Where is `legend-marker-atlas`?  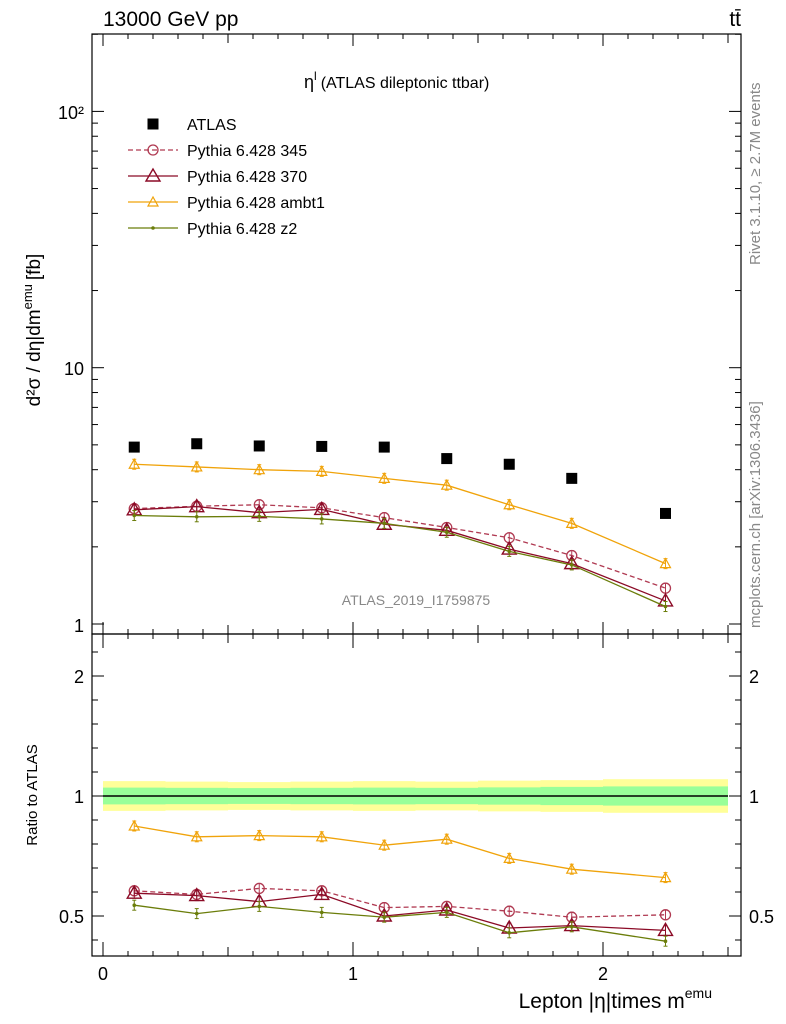 legend-marker-atlas is located at coordinates (153, 124).